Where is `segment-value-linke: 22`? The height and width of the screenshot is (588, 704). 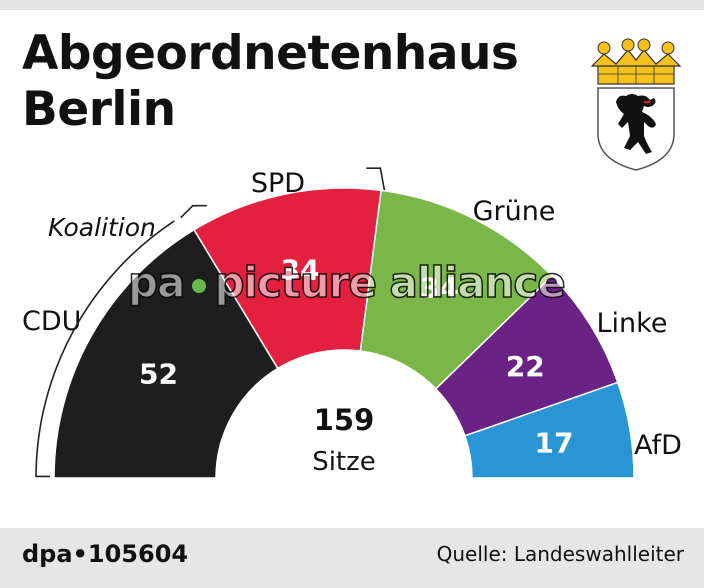 segment-value-linke: 22 is located at coordinates (525, 366).